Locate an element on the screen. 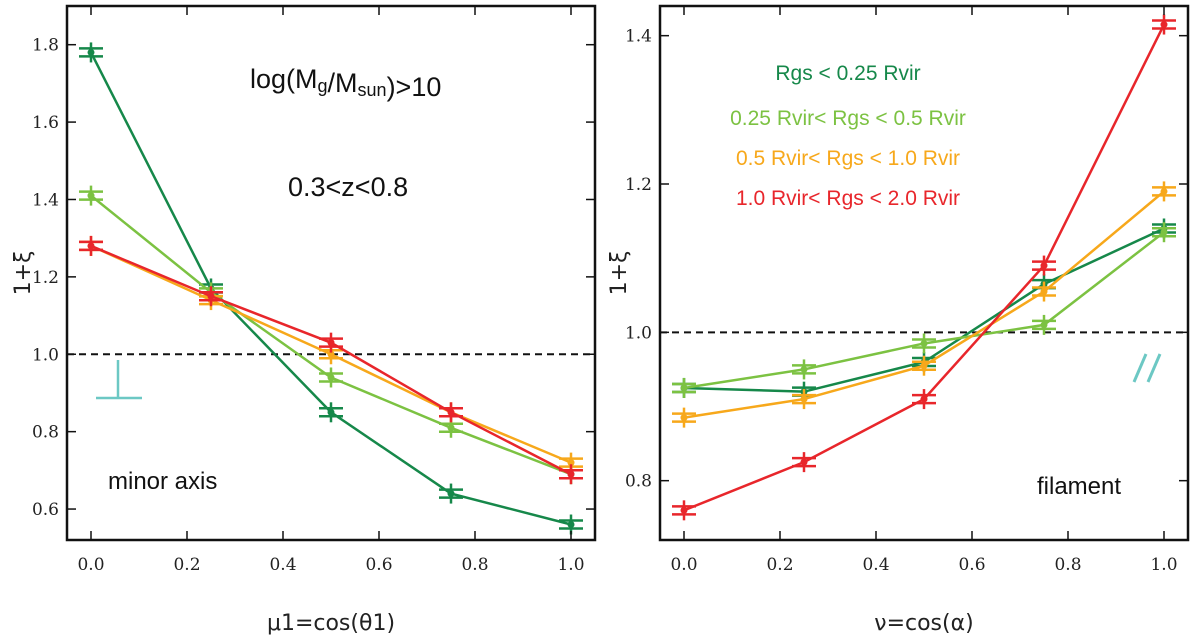  legend-entry: Rgs < 0.25 Rvir is located at coordinates (847, 73).